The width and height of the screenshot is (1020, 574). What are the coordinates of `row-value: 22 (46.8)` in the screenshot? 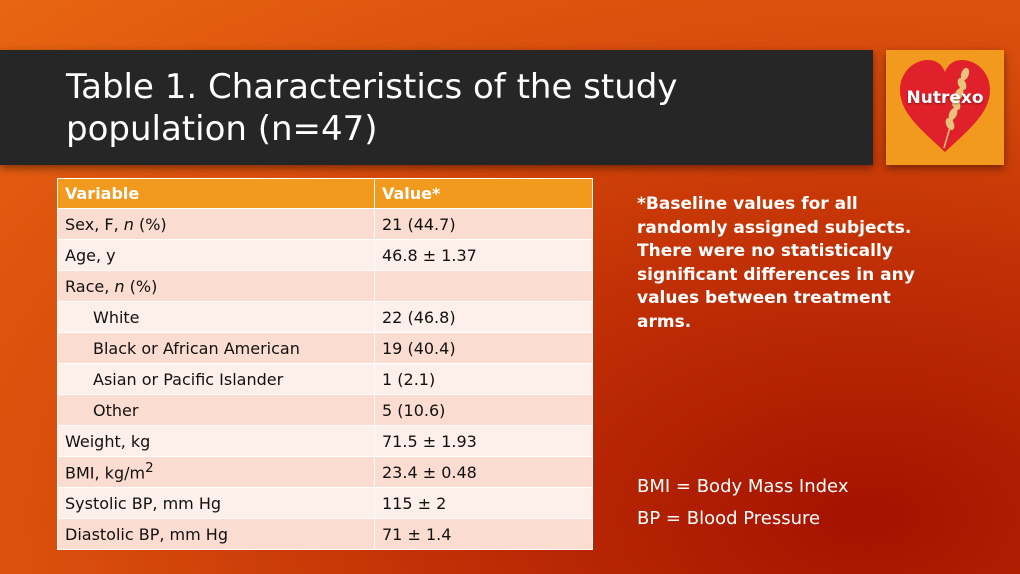 It's located at (483, 317).